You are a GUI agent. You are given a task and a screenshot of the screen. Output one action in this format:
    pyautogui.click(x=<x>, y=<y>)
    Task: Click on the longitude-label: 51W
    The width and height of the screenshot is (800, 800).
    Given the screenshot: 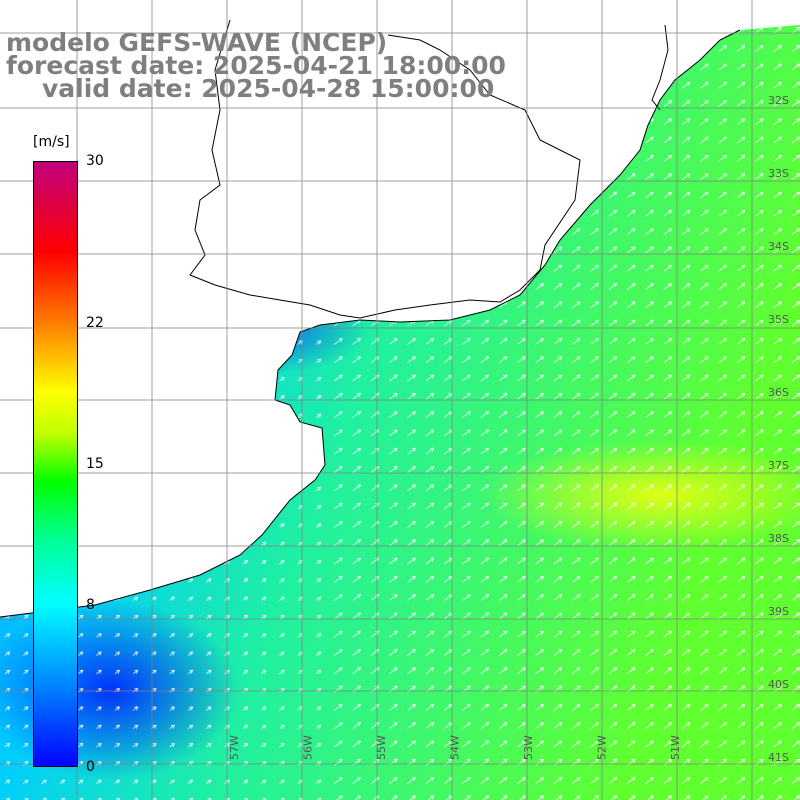 What is the action you would take?
    pyautogui.click(x=675, y=747)
    